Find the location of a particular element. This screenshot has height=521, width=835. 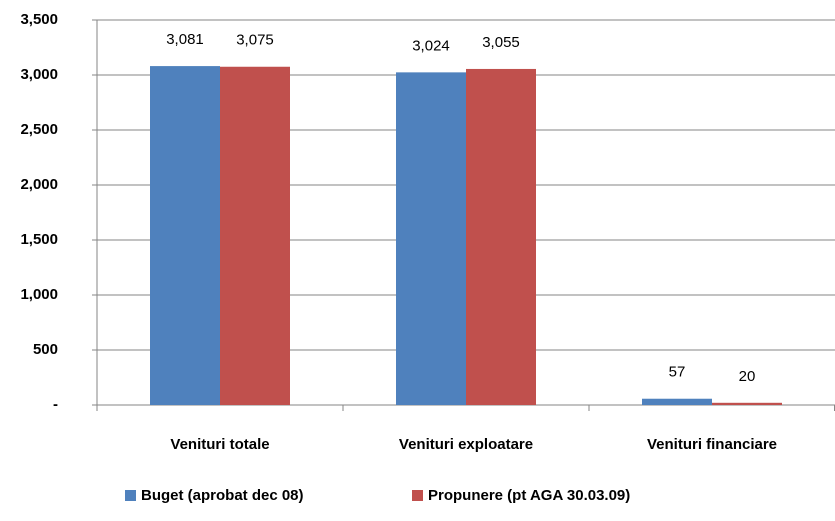

y-tick-label: 500 is located at coordinates (45, 349).